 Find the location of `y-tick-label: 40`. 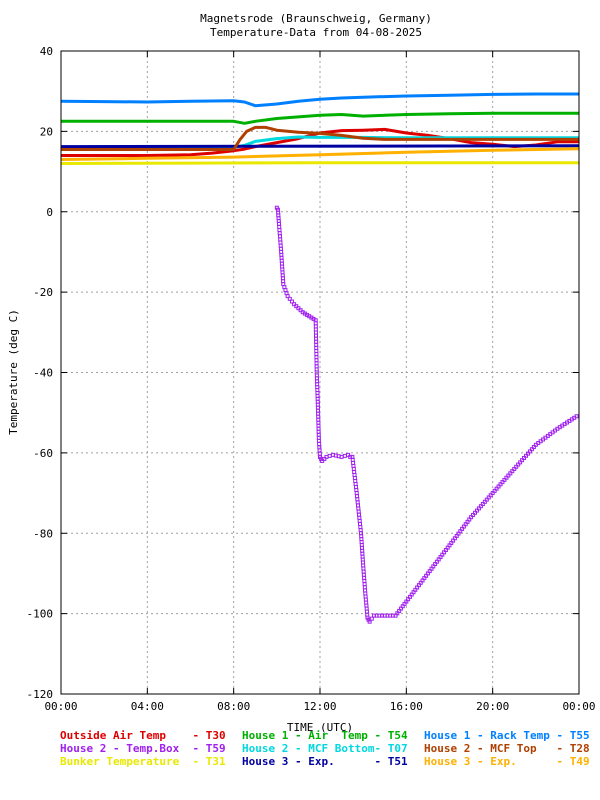

y-tick-label: 40 is located at coordinates (46, 51).